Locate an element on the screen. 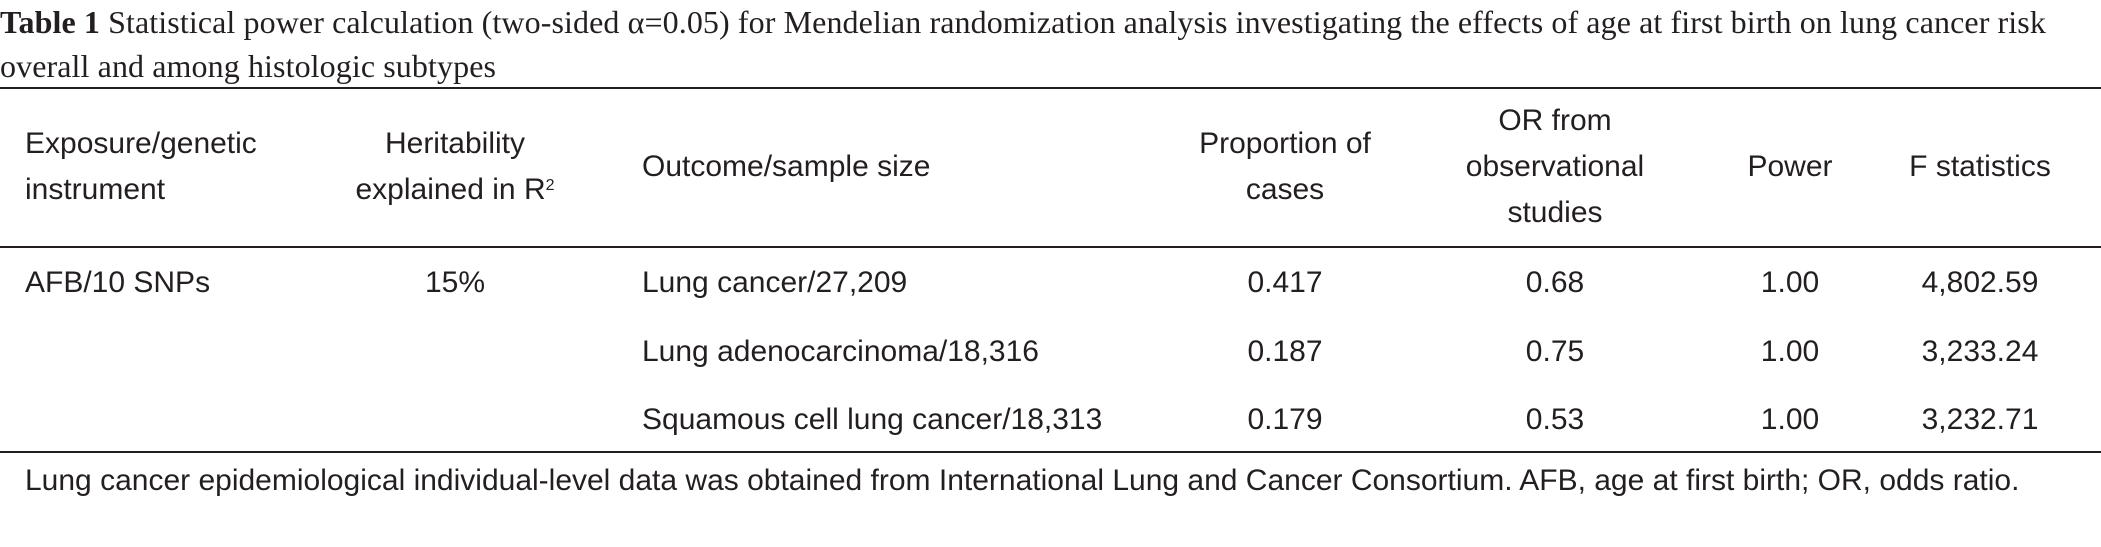 This screenshot has width=2101, height=547. cell-proportion-2: 0.187 is located at coordinates (1285, 351).